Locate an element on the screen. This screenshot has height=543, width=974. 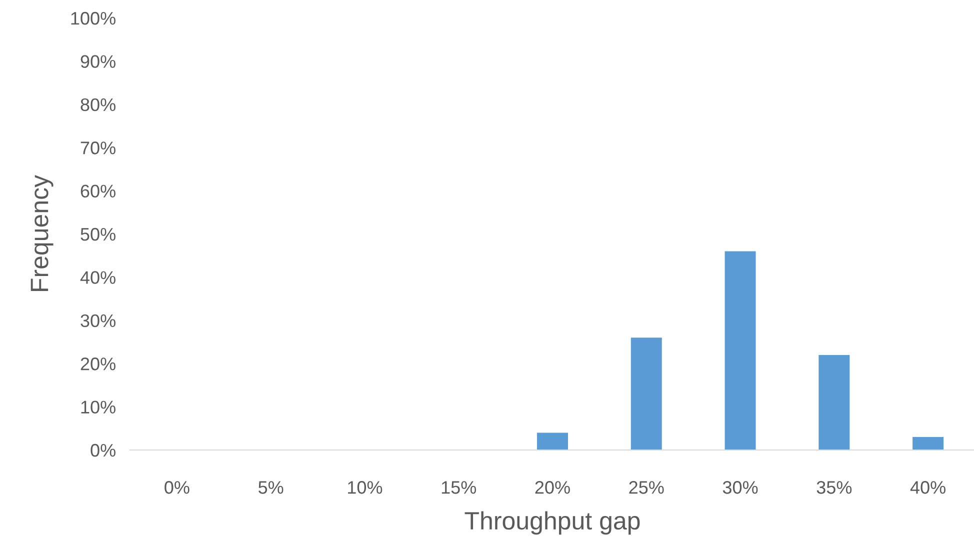
y-tick-label: 20% is located at coordinates (98, 364).